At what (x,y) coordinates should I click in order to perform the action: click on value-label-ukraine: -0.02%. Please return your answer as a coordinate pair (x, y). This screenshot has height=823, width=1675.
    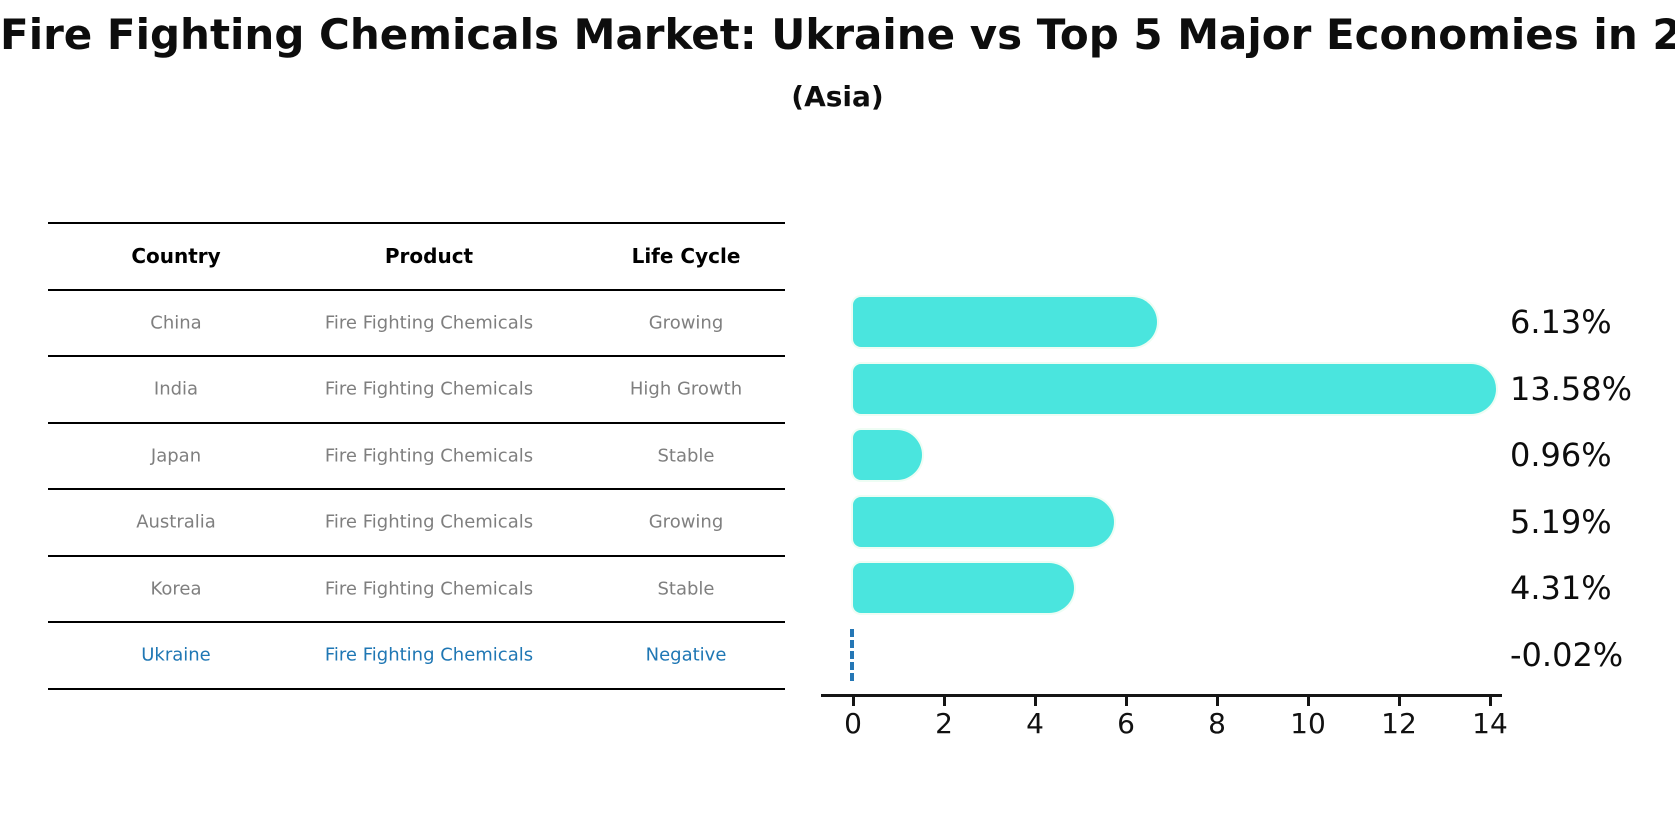
    Looking at the image, I should click on (1567, 654).